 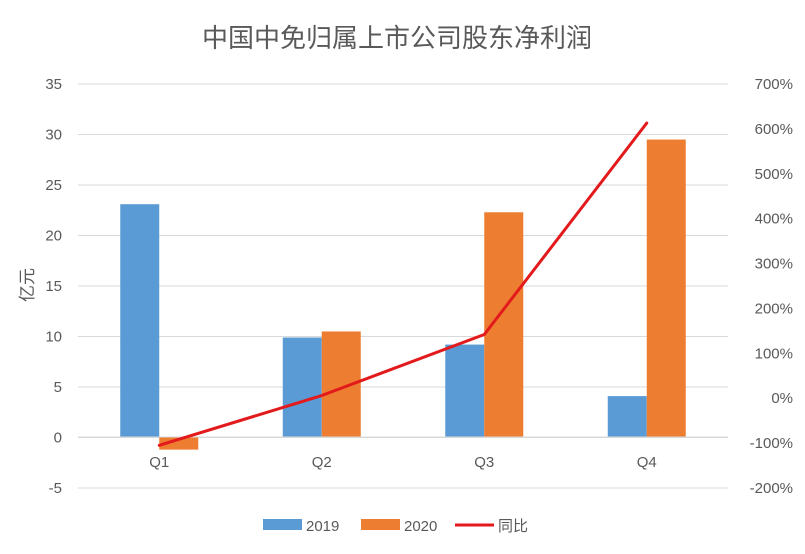 What do you see at coordinates (782, 398) in the screenshot?
I see `y2-tick-label: 0%` at bounding box center [782, 398].